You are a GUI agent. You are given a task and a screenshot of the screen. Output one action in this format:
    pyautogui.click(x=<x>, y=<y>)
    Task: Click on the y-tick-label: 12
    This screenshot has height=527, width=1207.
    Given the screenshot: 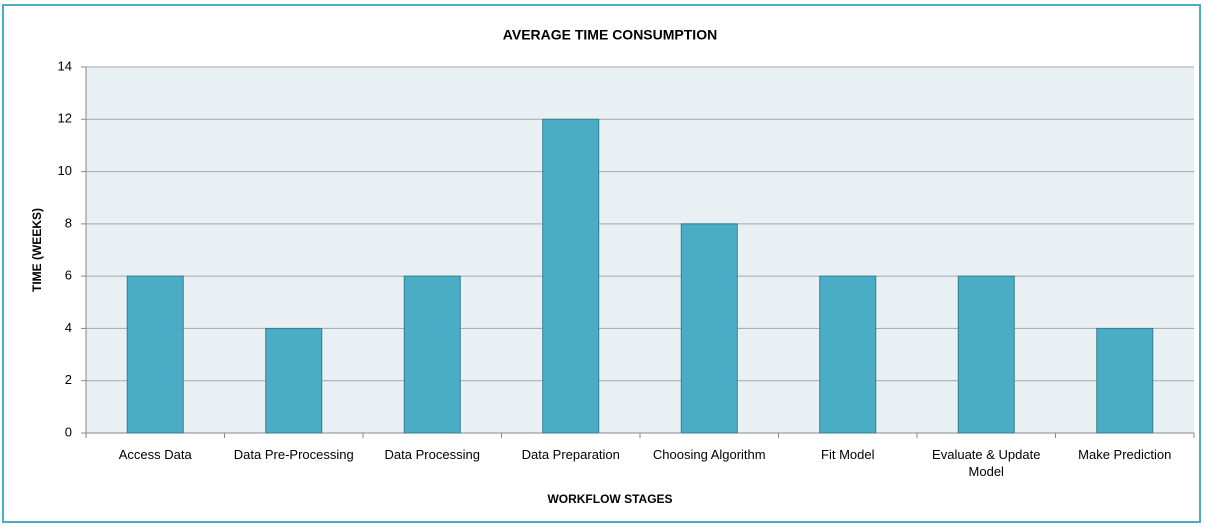 What is the action you would take?
    pyautogui.click(x=65, y=118)
    